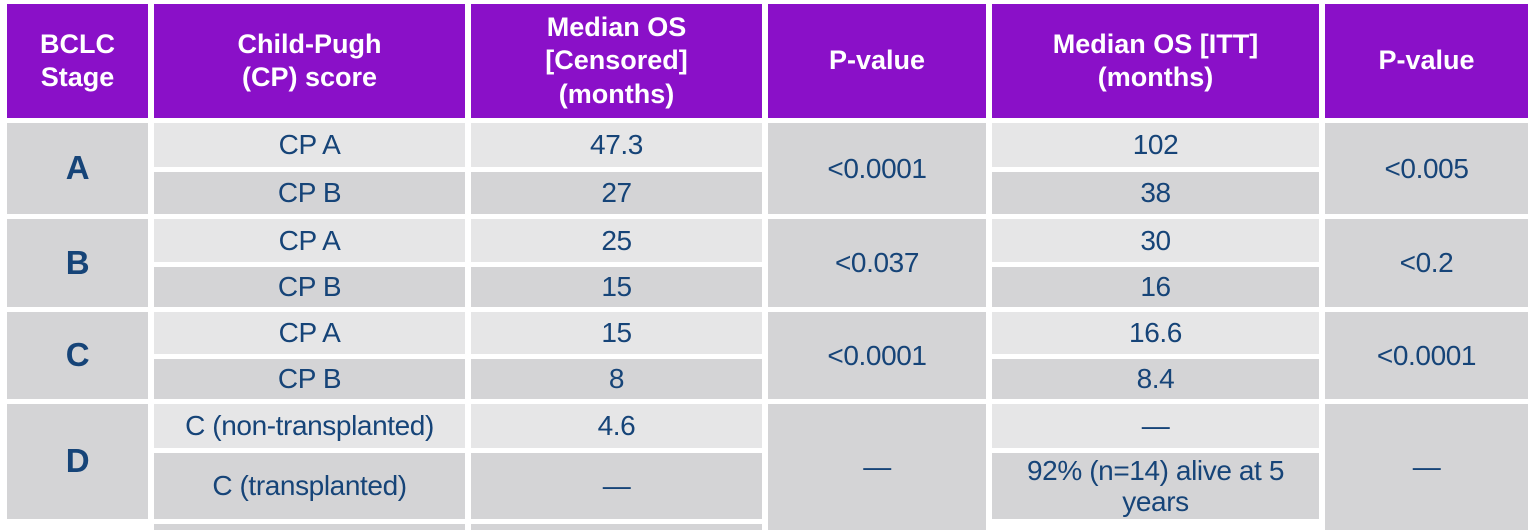 Image resolution: width=1528 pixels, height=530 pixels. Describe the element at coordinates (1155, 61) in the screenshot. I see `header-median-os-itt: Median OS [ITT] (months)` at that location.